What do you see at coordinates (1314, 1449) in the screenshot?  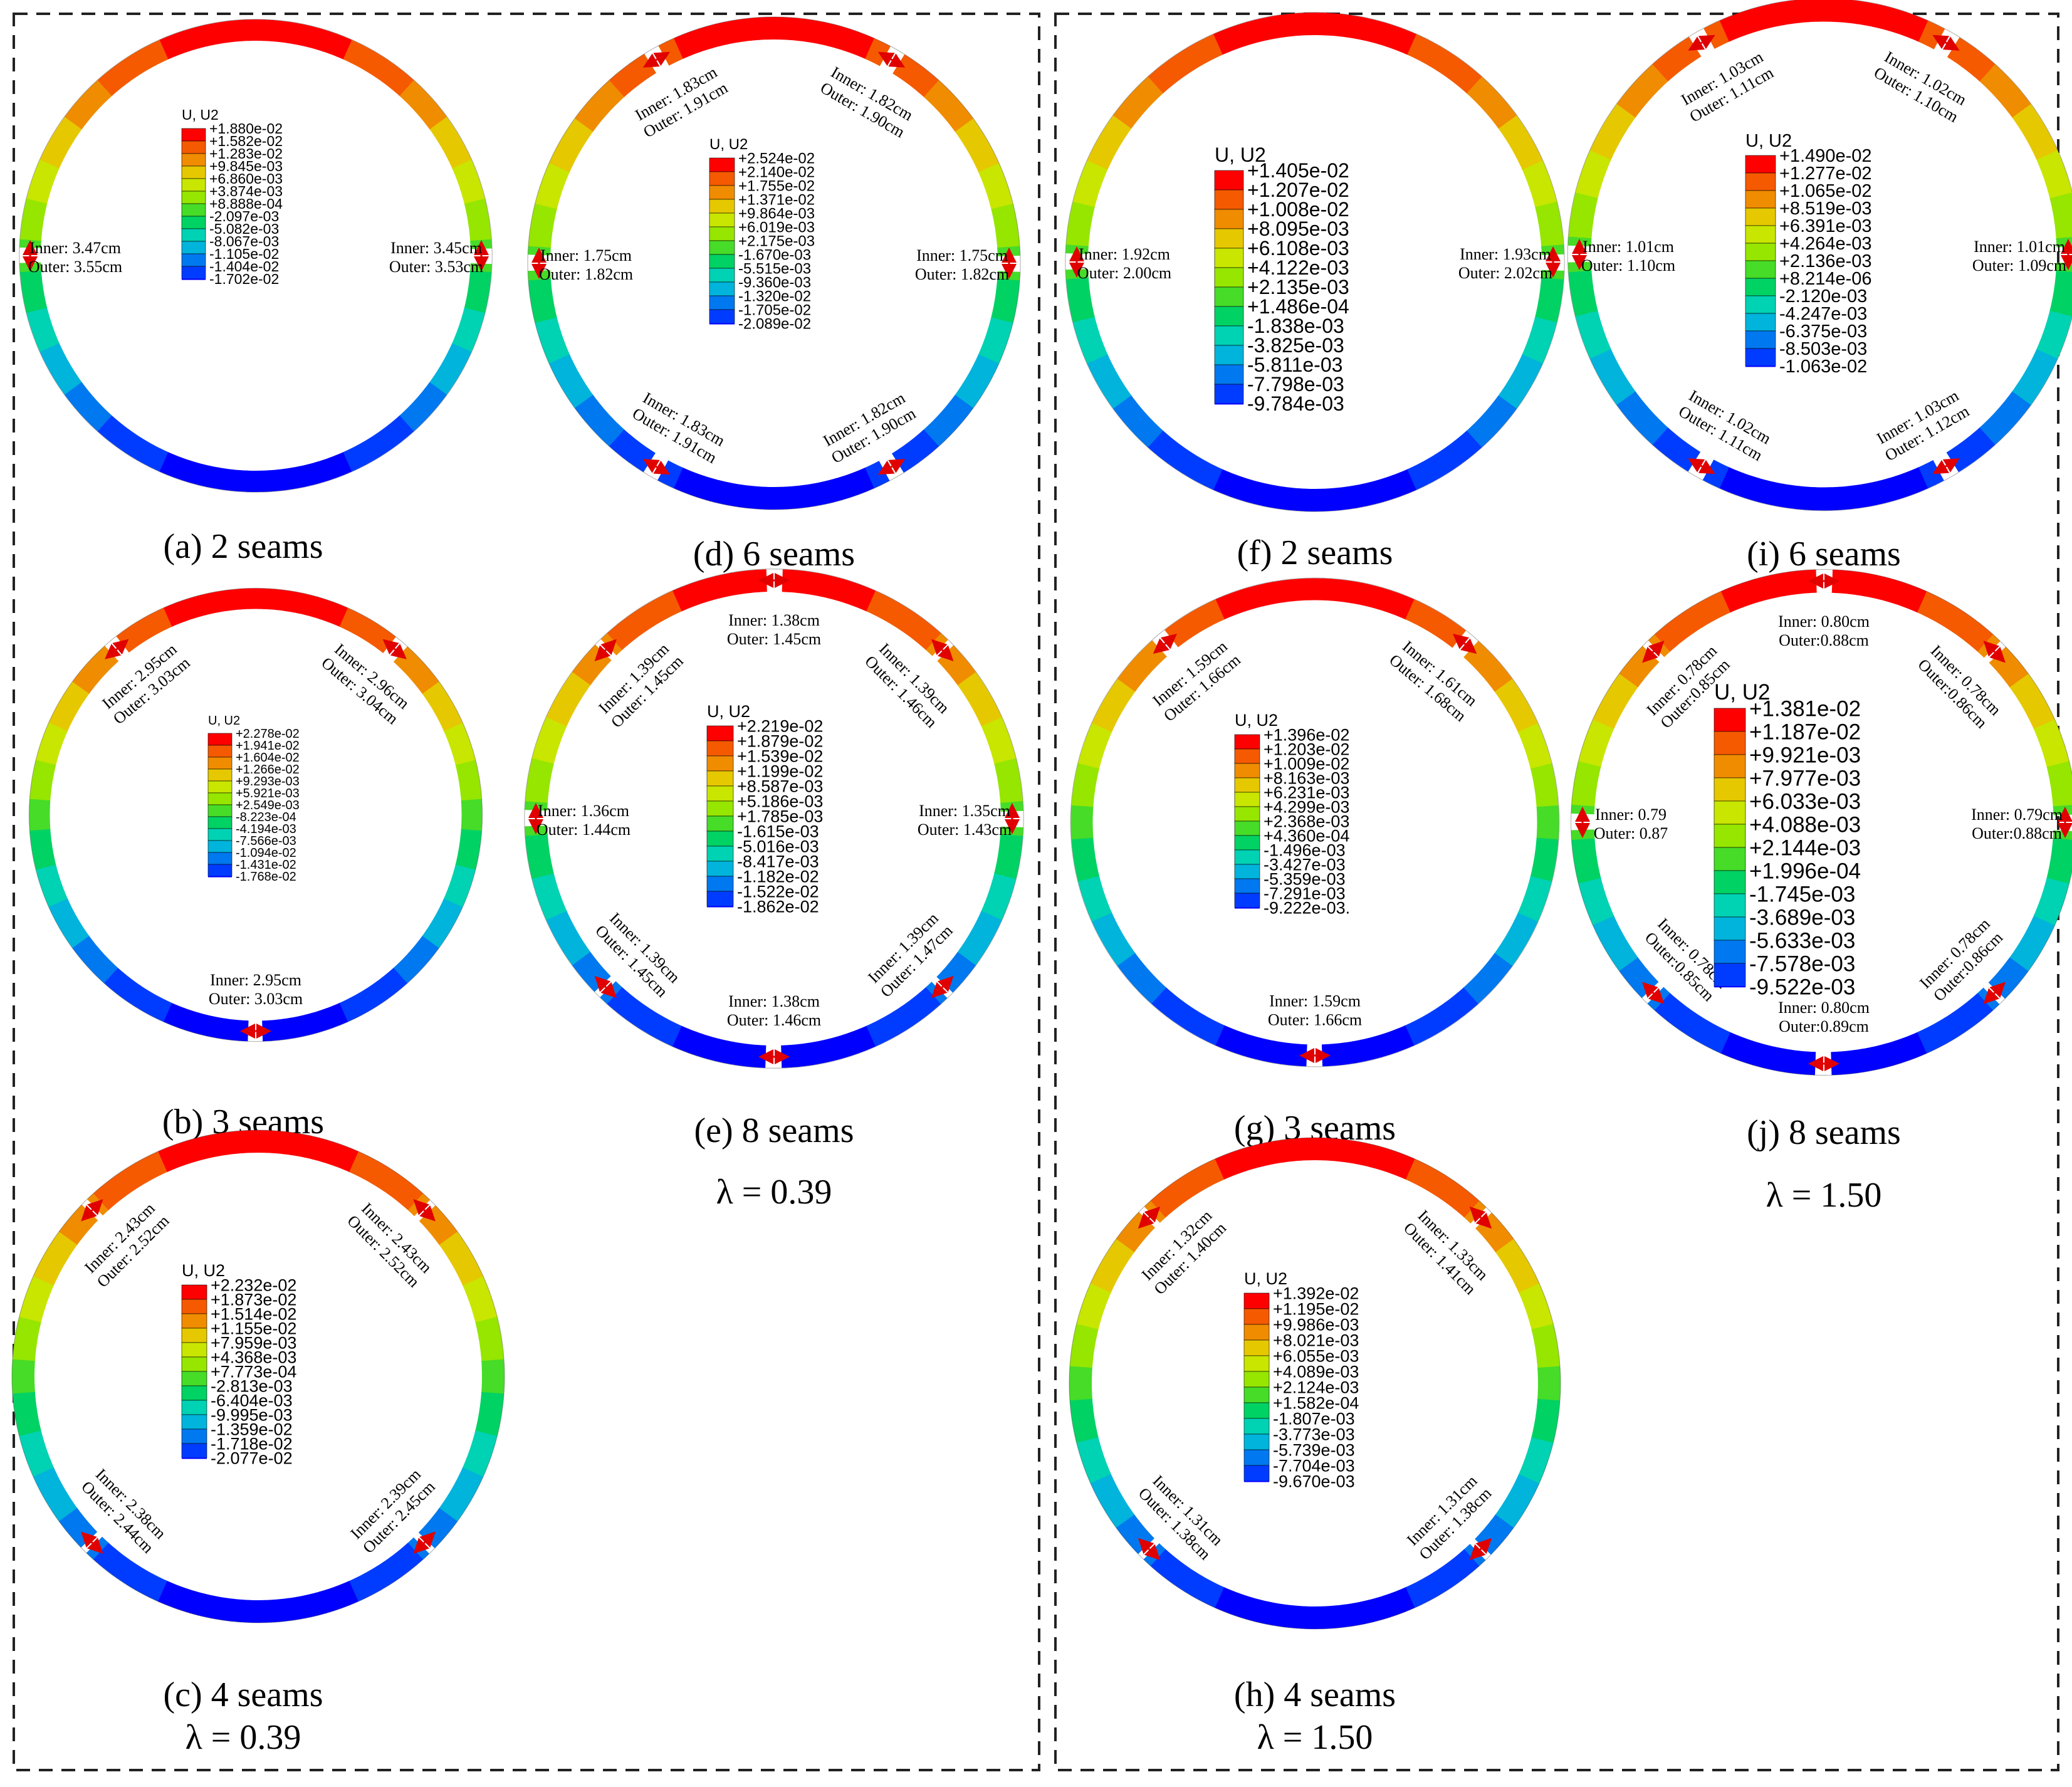 I see `legend-value: -5.739e-03` at bounding box center [1314, 1449].